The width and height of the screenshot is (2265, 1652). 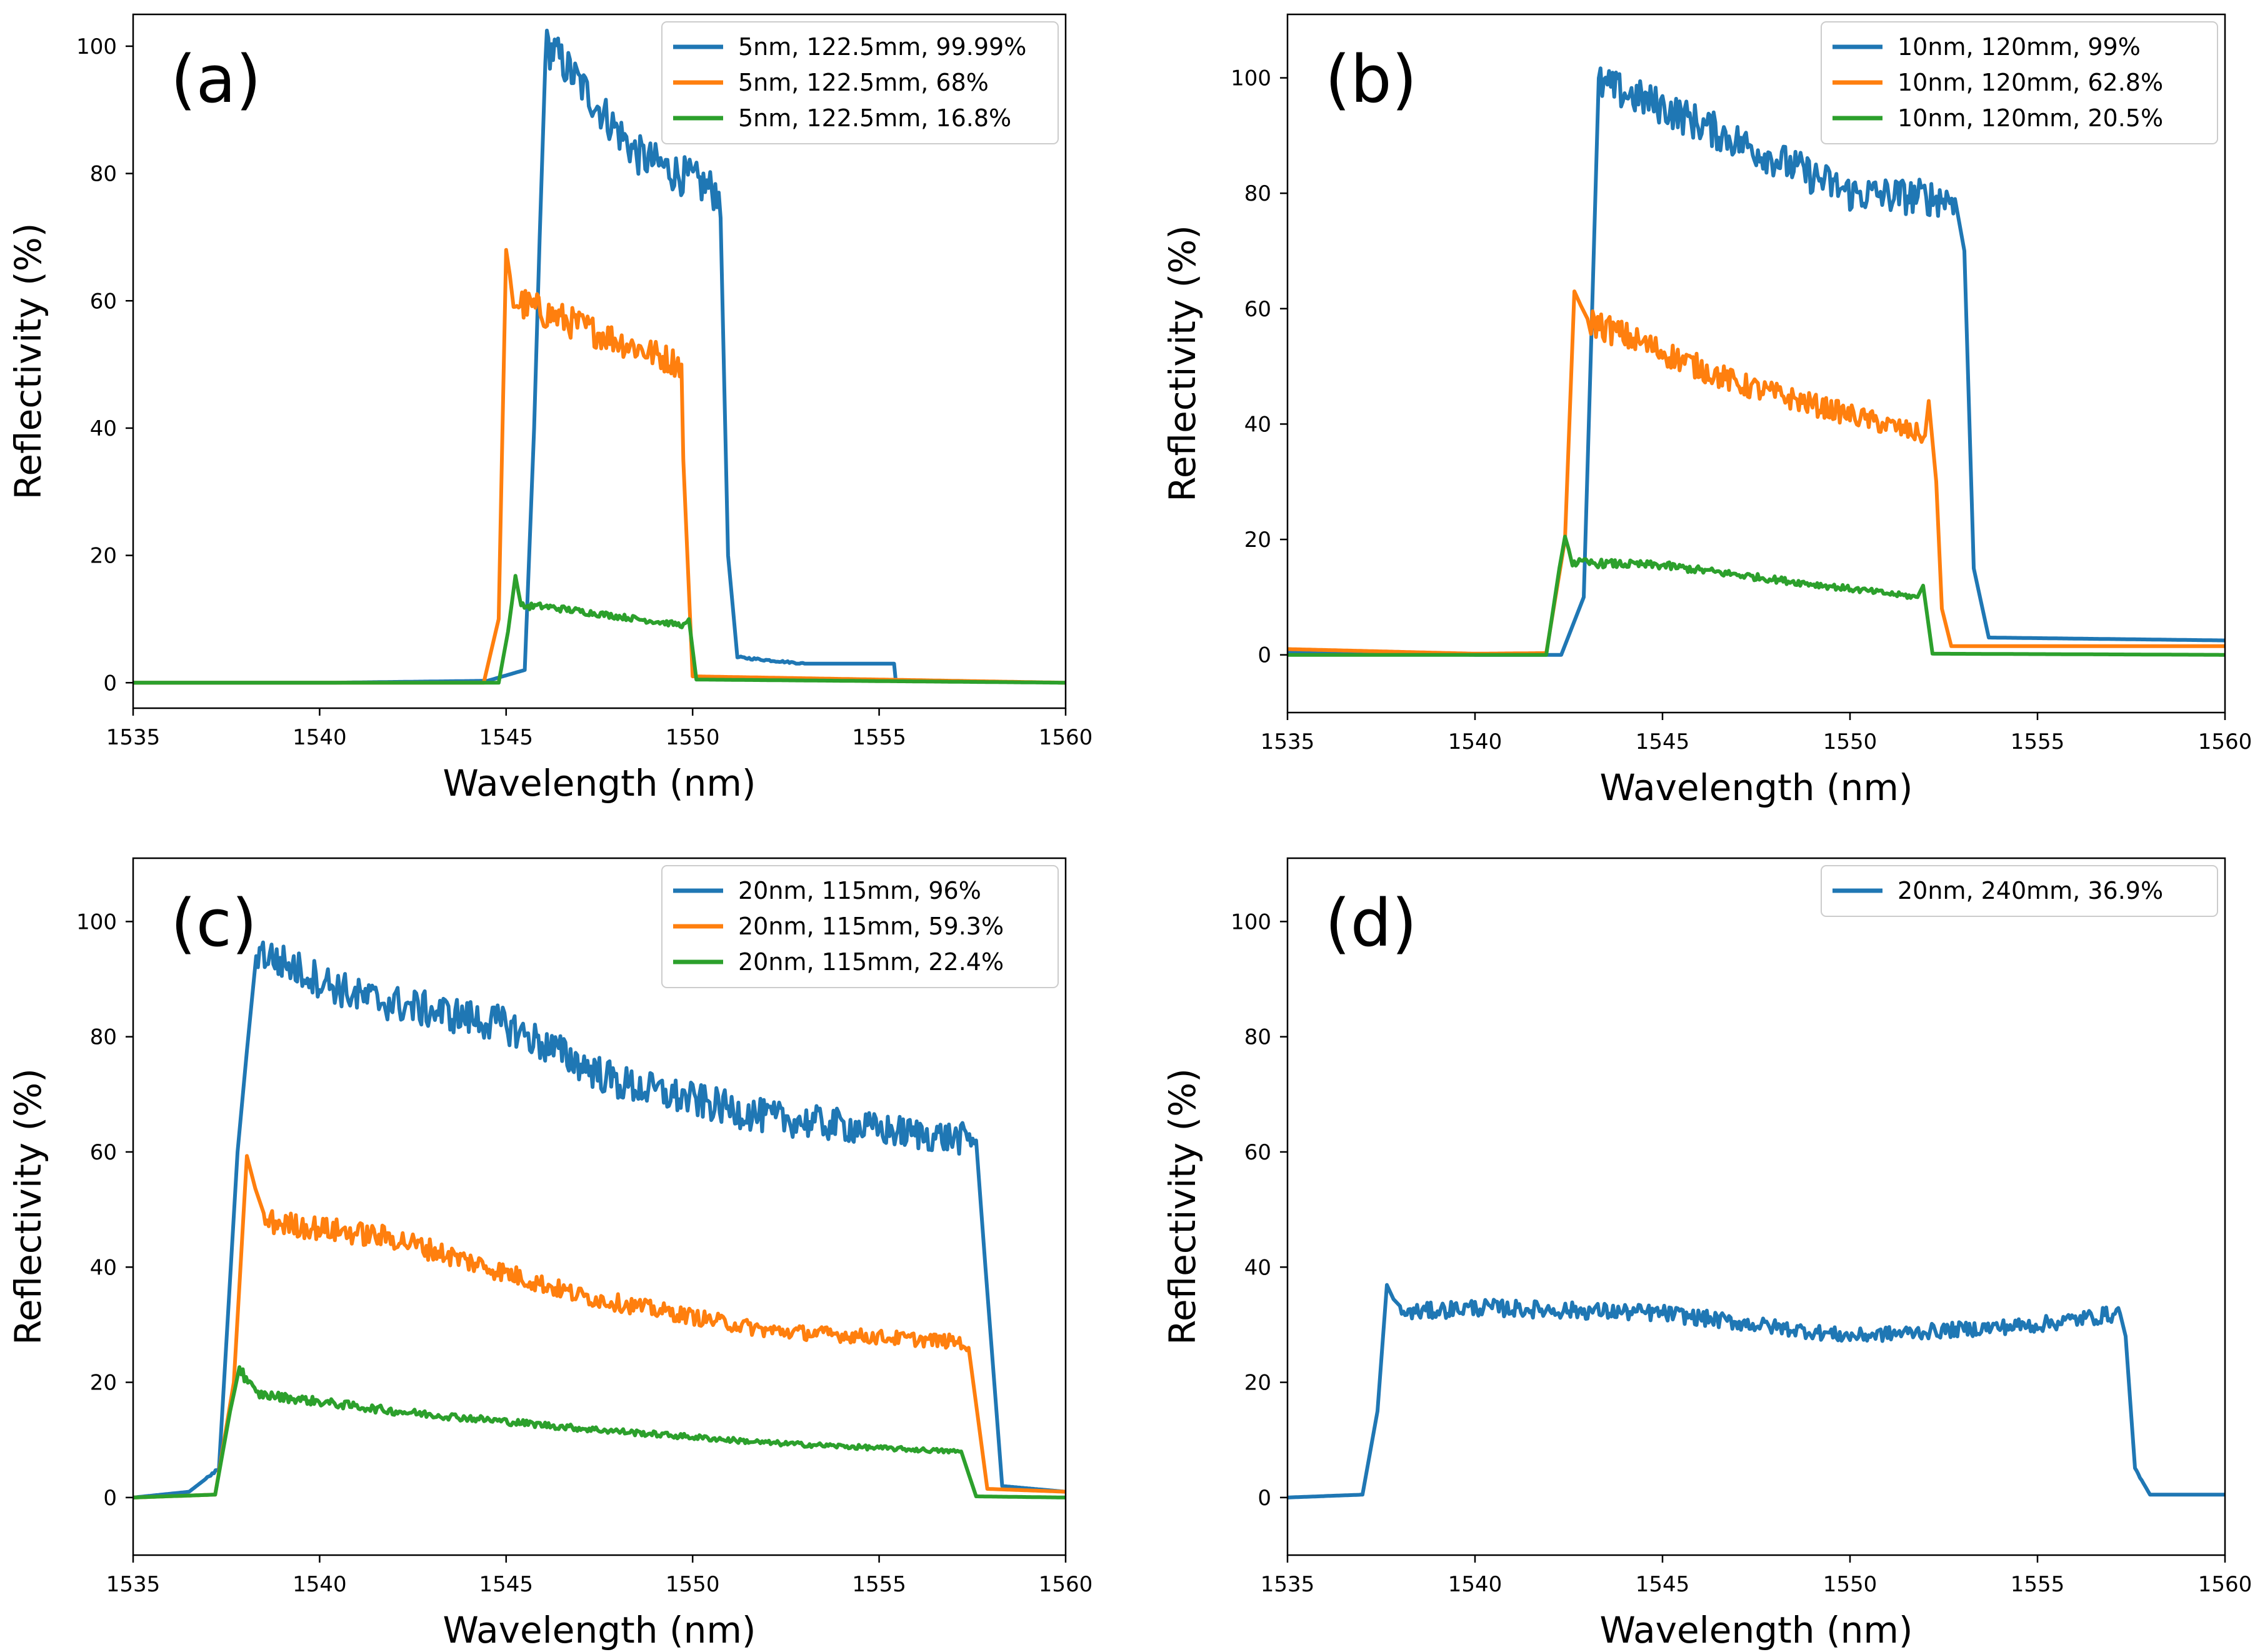 I want to click on panel-label: (c), so click(x=214, y=923).